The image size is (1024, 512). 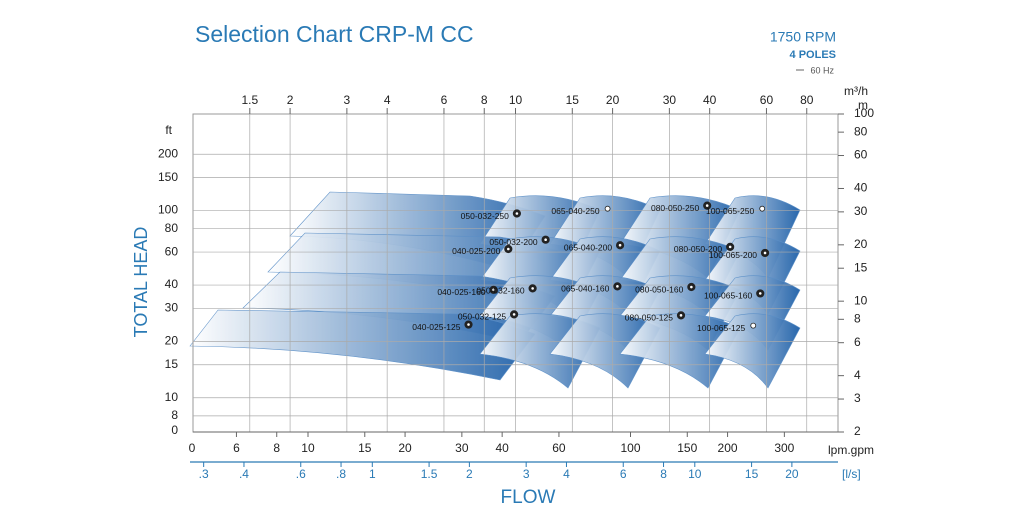 What do you see at coordinates (857, 398) in the screenshot?
I see `y-tick-label: 3` at bounding box center [857, 398].